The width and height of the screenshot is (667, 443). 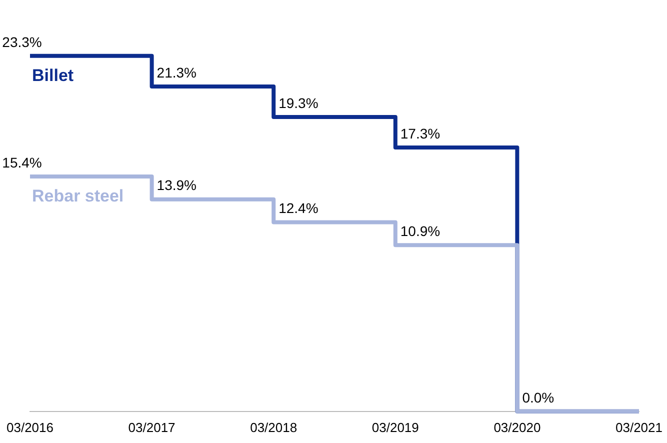 What do you see at coordinates (152, 427) in the screenshot?
I see `x-tick-label: 03/2017` at bounding box center [152, 427].